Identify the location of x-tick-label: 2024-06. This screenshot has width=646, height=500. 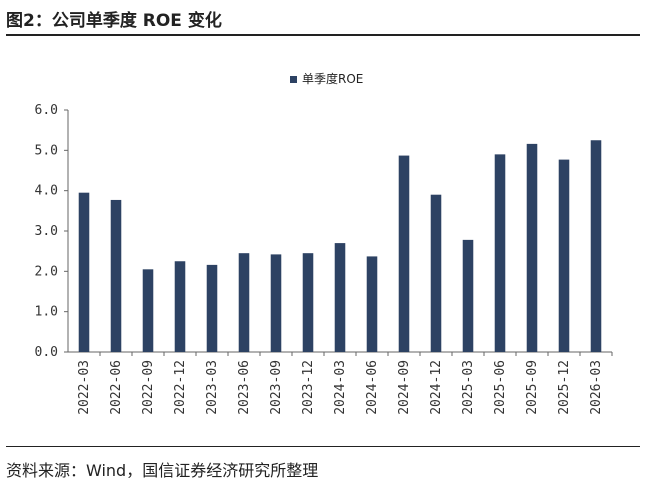
(372, 387).